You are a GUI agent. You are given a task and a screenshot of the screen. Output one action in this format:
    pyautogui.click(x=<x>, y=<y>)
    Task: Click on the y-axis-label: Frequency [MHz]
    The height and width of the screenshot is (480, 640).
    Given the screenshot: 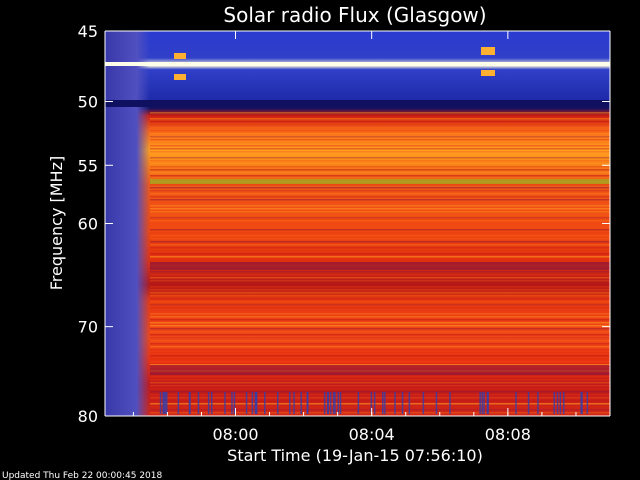 What is the action you would take?
    pyautogui.click(x=56, y=223)
    